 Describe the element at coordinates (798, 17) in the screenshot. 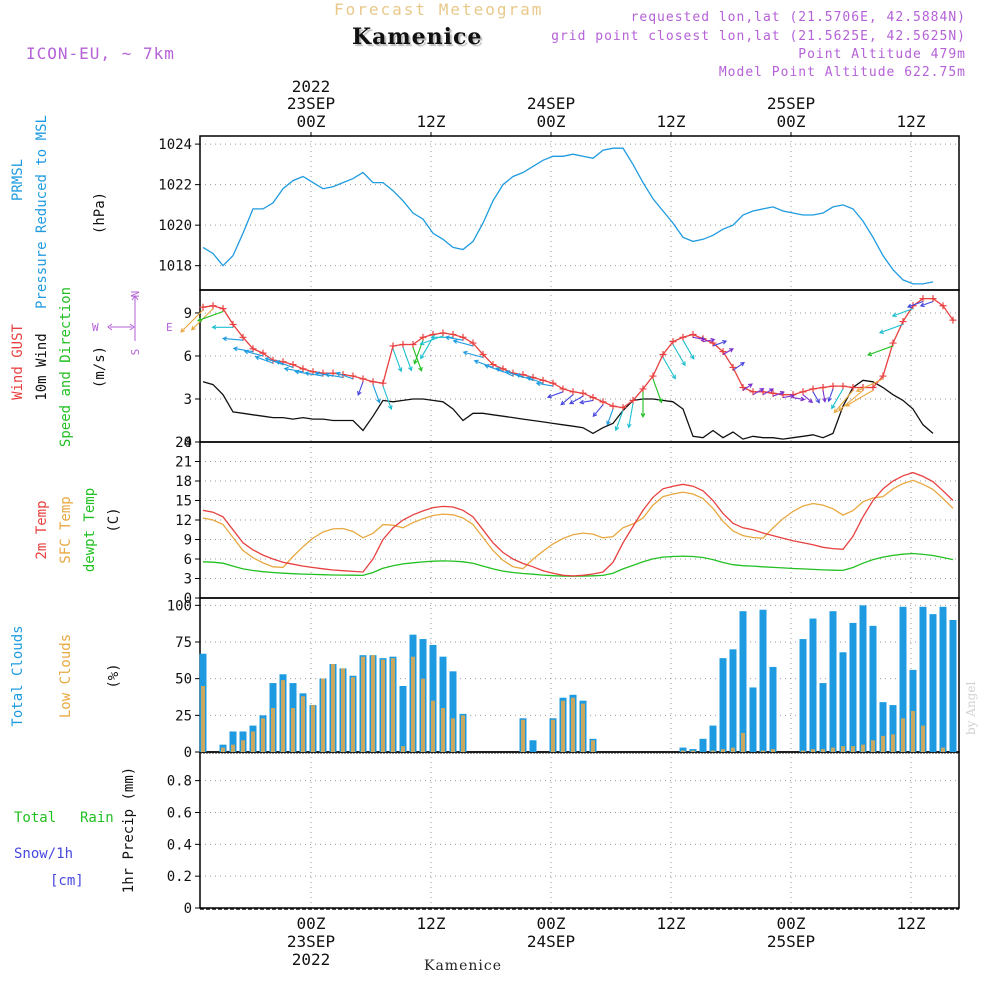

I see `requested-coords: requested lon,lat (21.5706E, 42.5884N)` at that location.